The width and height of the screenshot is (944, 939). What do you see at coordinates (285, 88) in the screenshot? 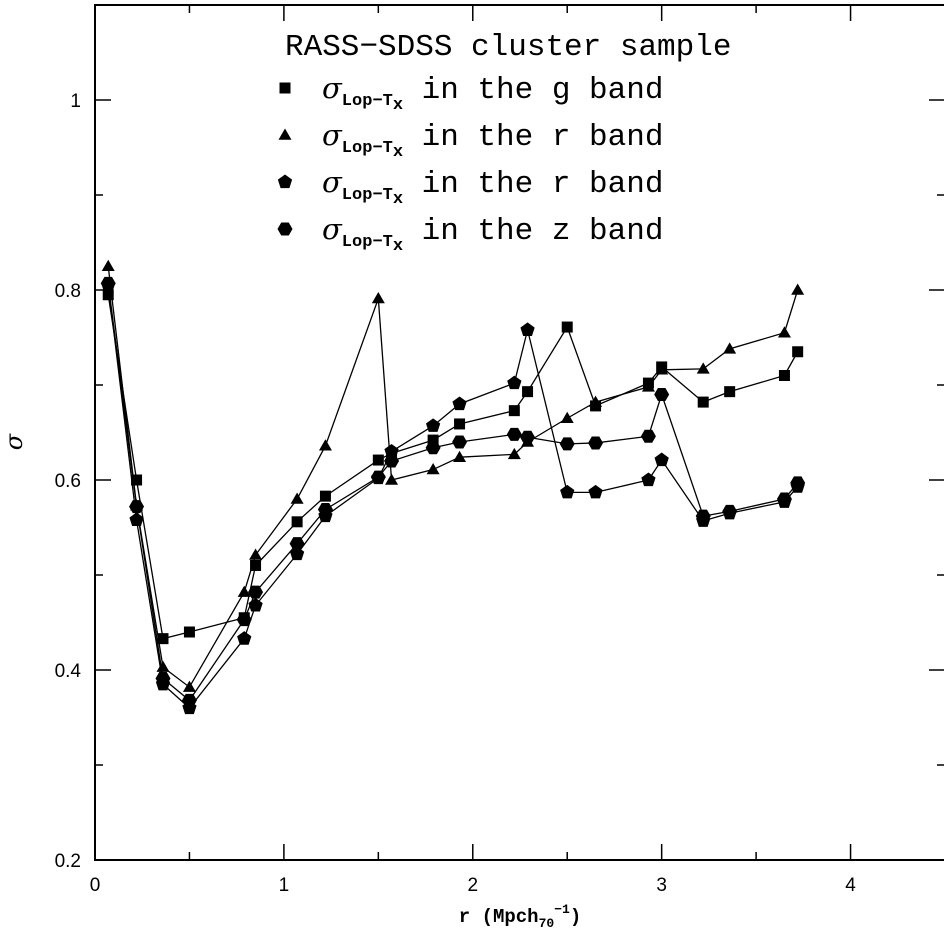
I see `legend-marker-square` at bounding box center [285, 88].